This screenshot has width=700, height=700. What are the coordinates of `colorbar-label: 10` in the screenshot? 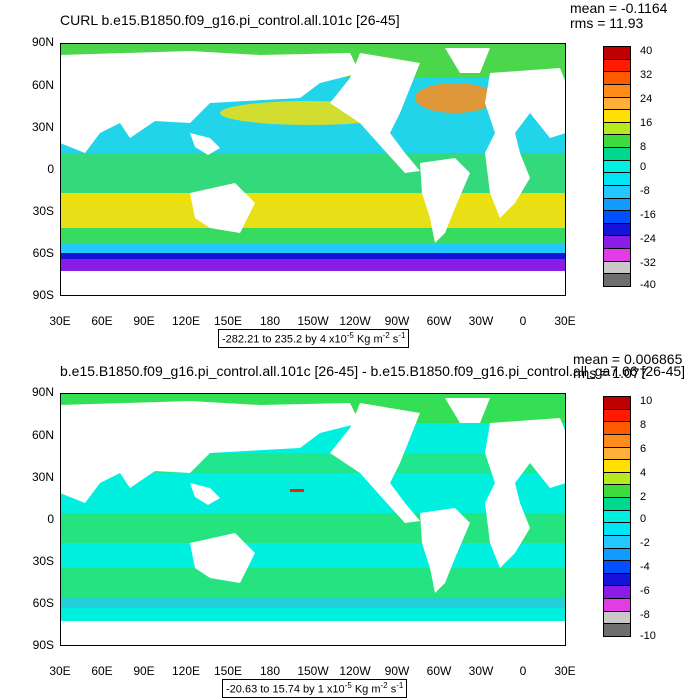 It's located at (646, 401).